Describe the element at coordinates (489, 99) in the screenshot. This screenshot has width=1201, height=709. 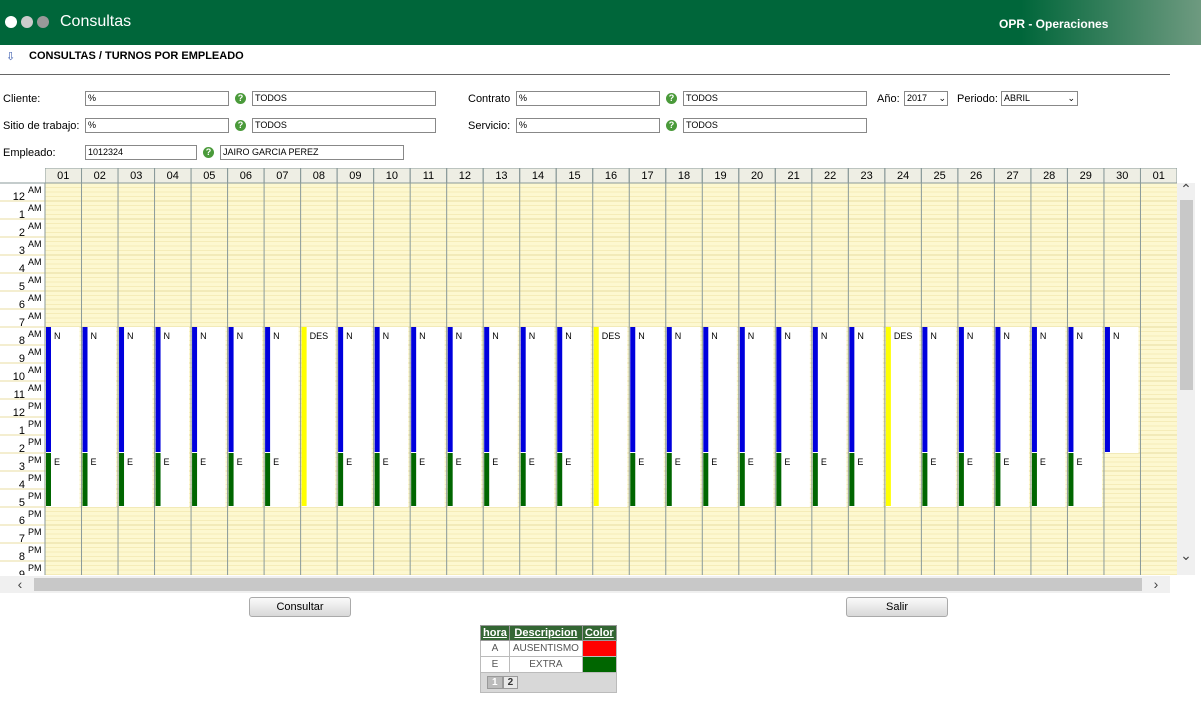
I see `label: Contrato` at that location.